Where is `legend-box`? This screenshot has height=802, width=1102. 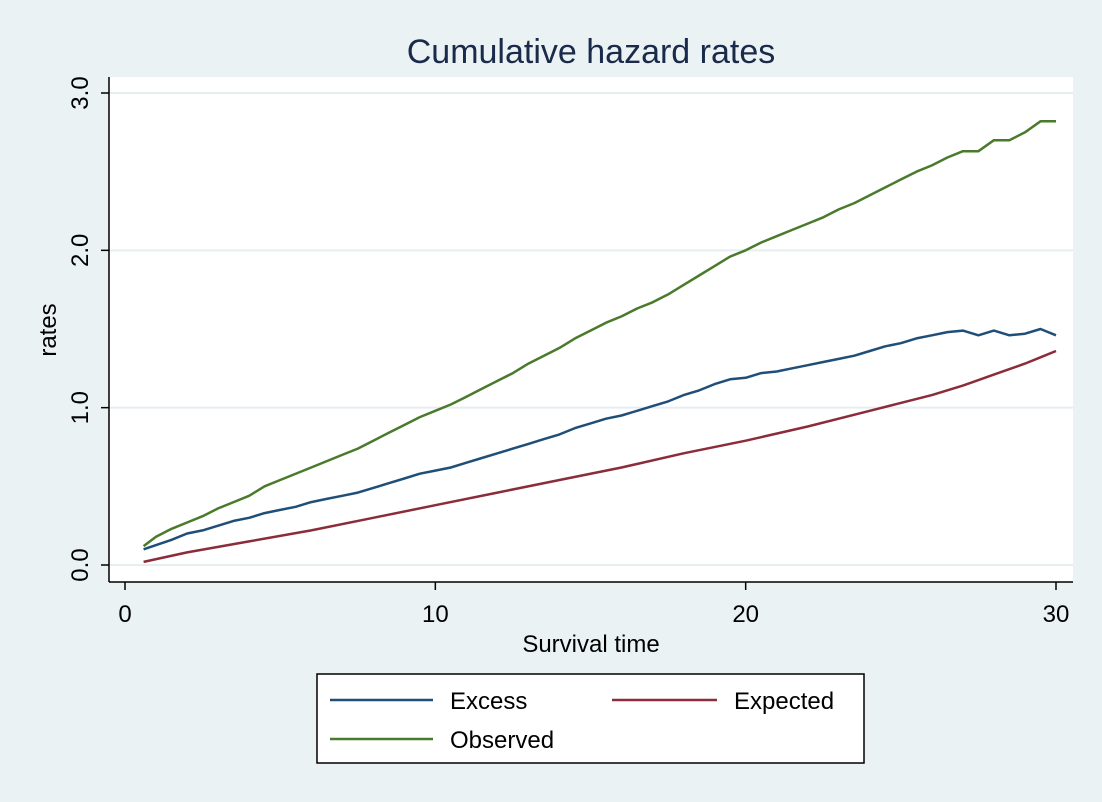
legend-box is located at coordinates (590, 718).